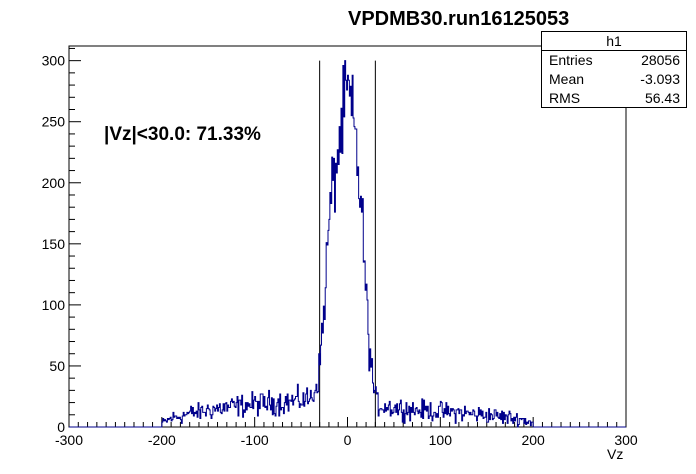 The width and height of the screenshot is (696, 474). What do you see at coordinates (182, 134) in the screenshot?
I see `cut-annotation: |Vz|<30.0: 71.33%` at bounding box center [182, 134].